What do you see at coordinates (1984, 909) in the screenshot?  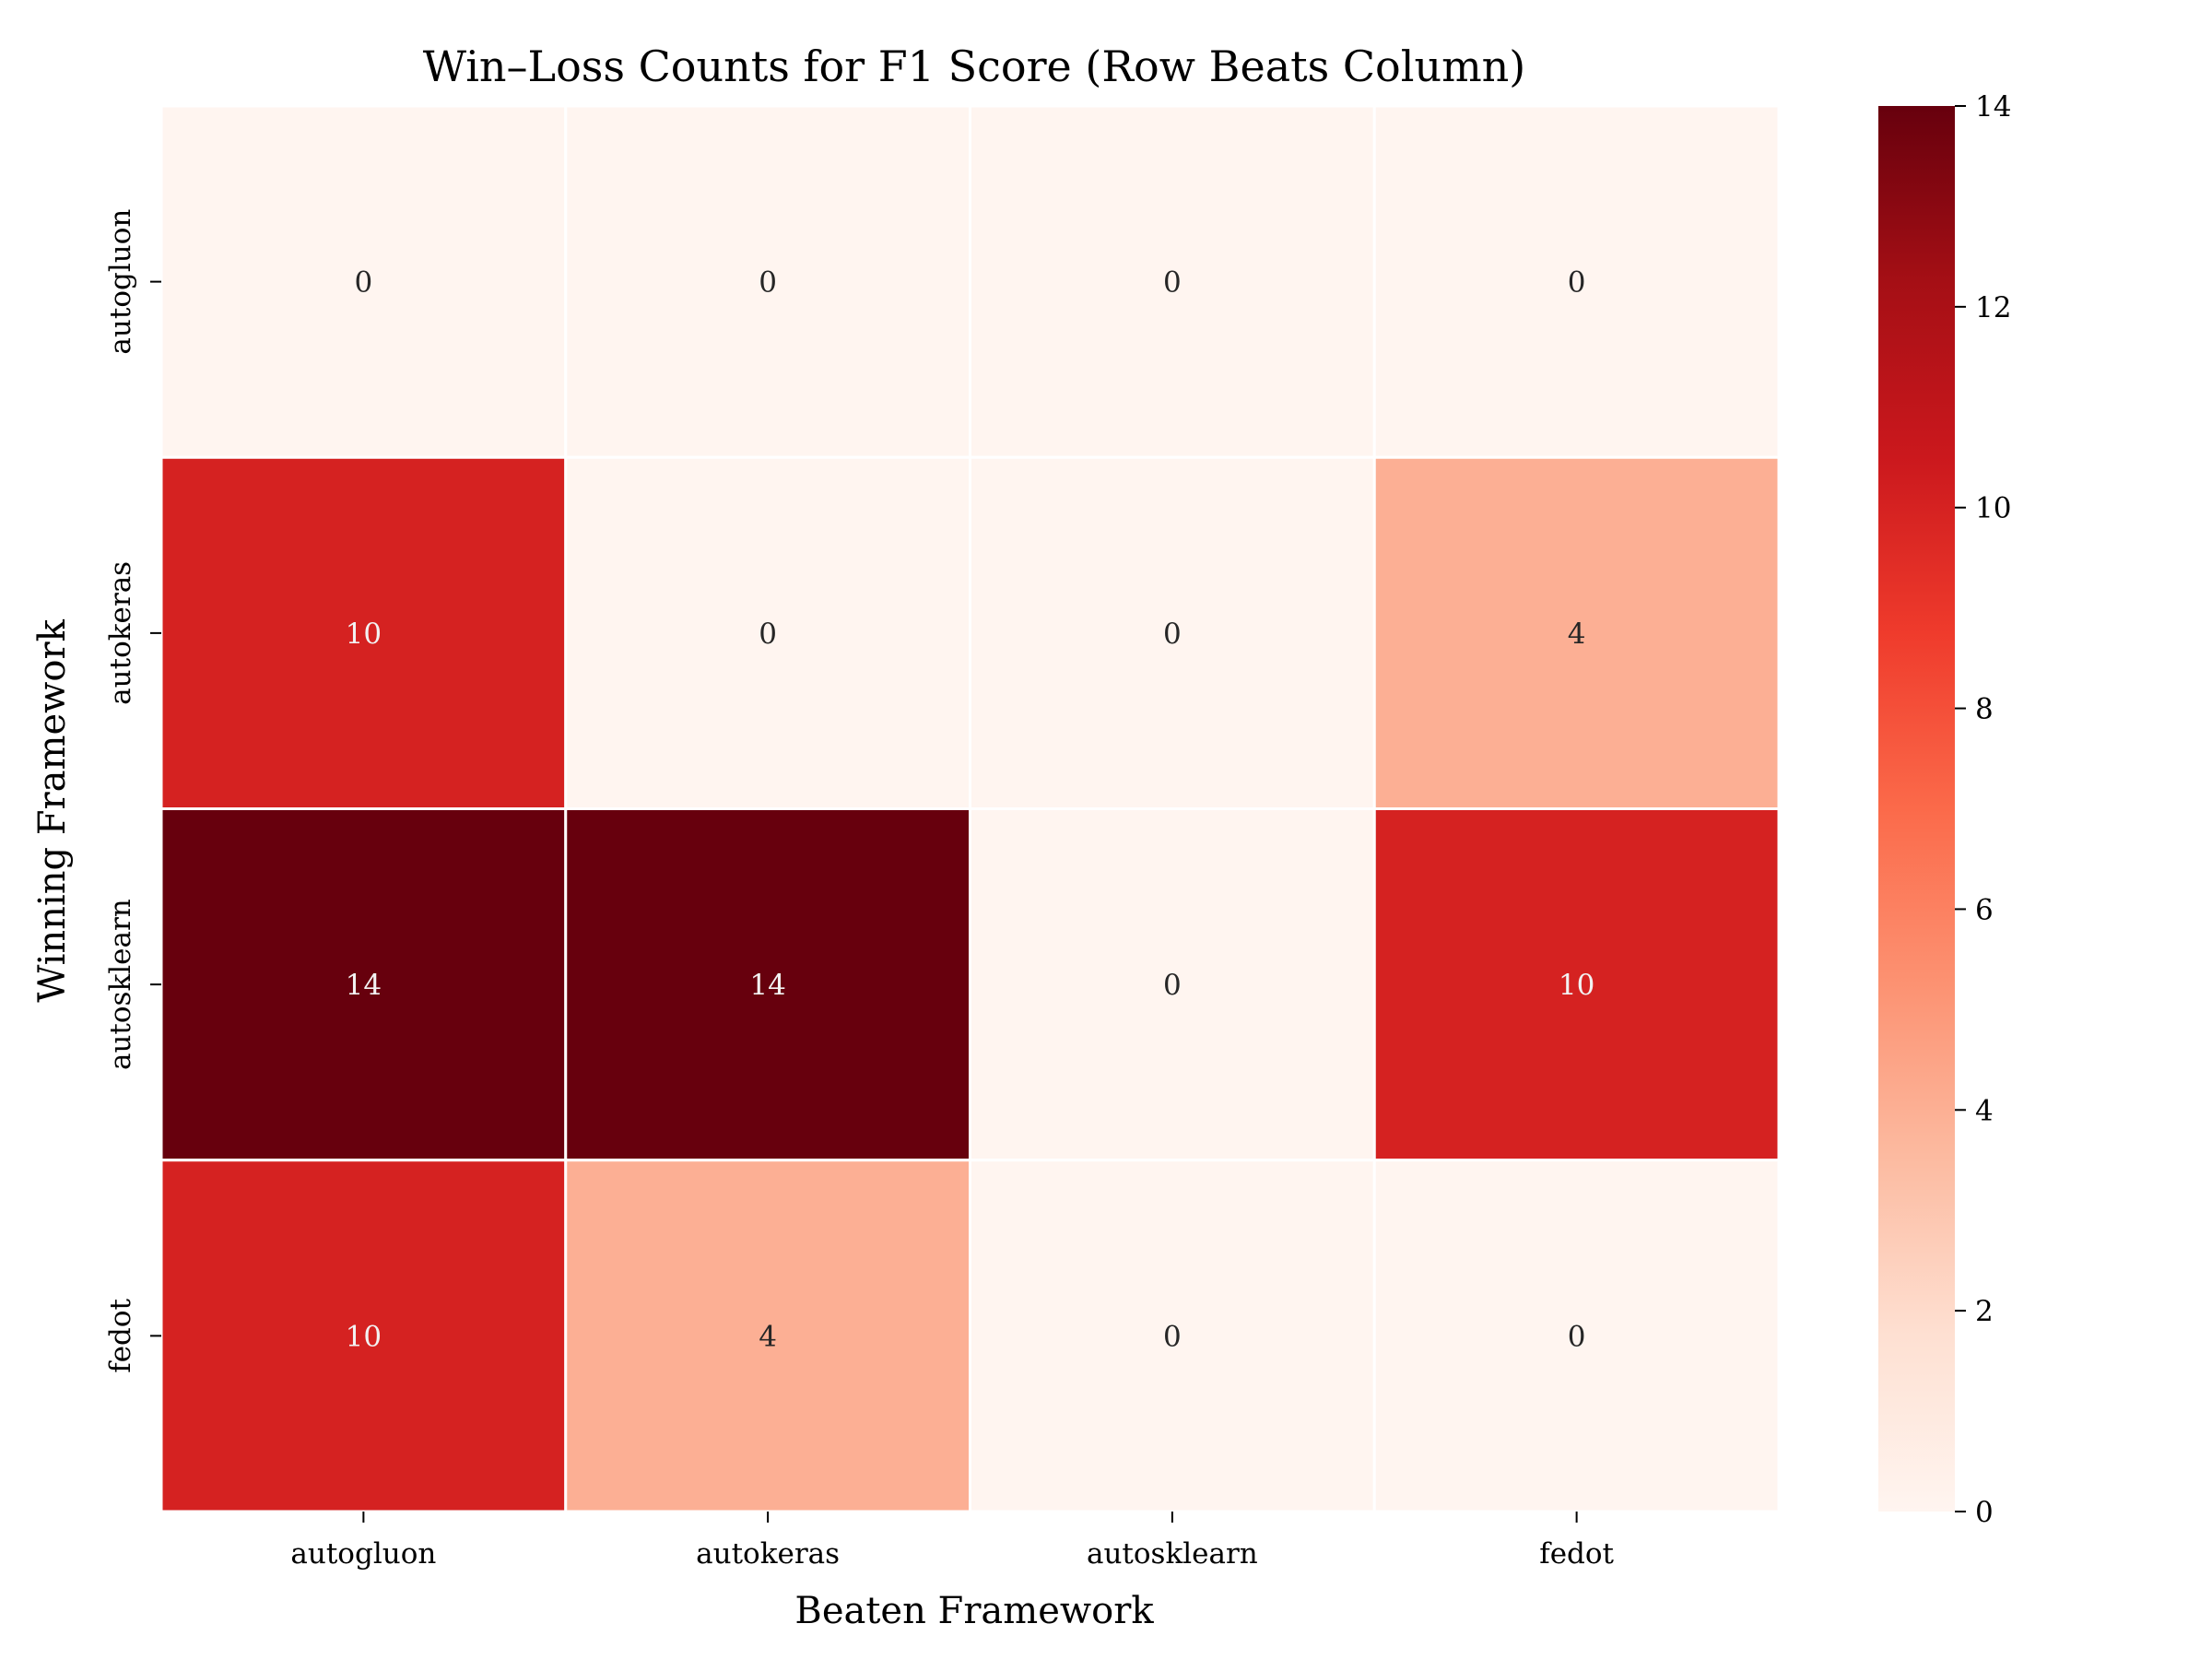 I see `colorbar-tick-label: 6` at bounding box center [1984, 909].